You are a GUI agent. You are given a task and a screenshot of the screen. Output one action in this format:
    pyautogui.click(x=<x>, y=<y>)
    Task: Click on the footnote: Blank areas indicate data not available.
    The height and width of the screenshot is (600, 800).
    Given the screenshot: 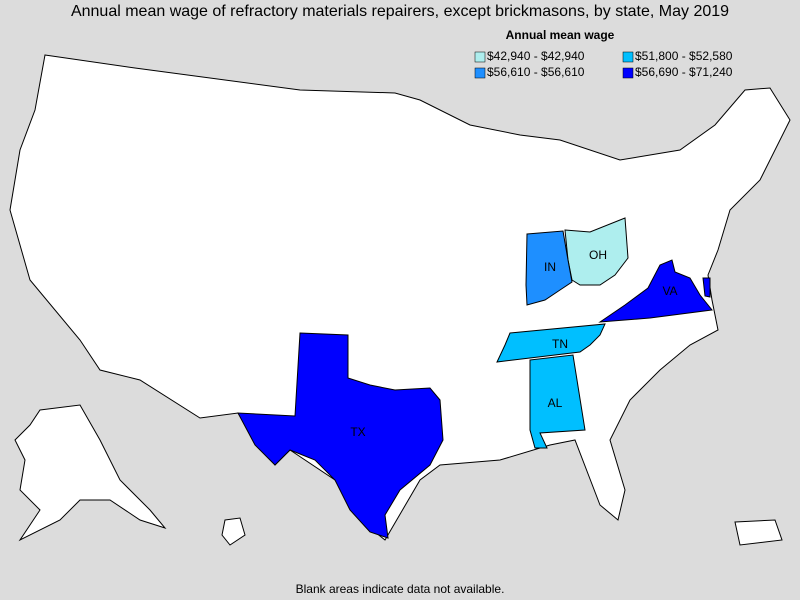 What is the action you would take?
    pyautogui.click(x=400, y=589)
    